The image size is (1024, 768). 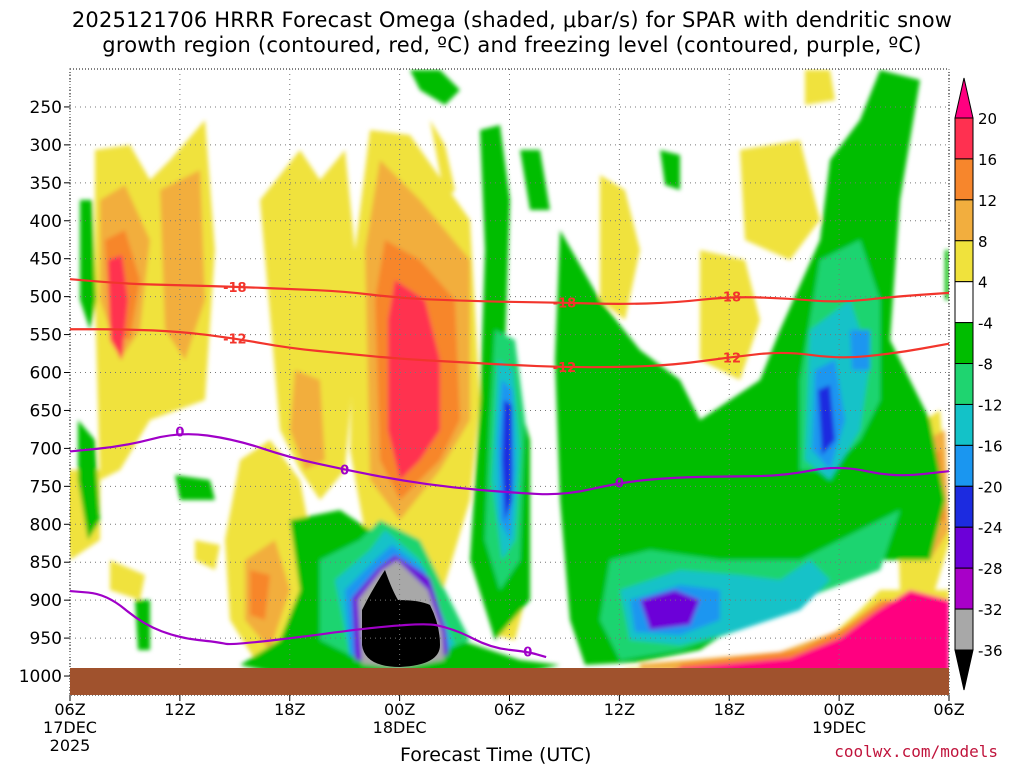 What do you see at coordinates (964, 98) in the screenshot?
I see `colorbar-top-arrow` at bounding box center [964, 98].